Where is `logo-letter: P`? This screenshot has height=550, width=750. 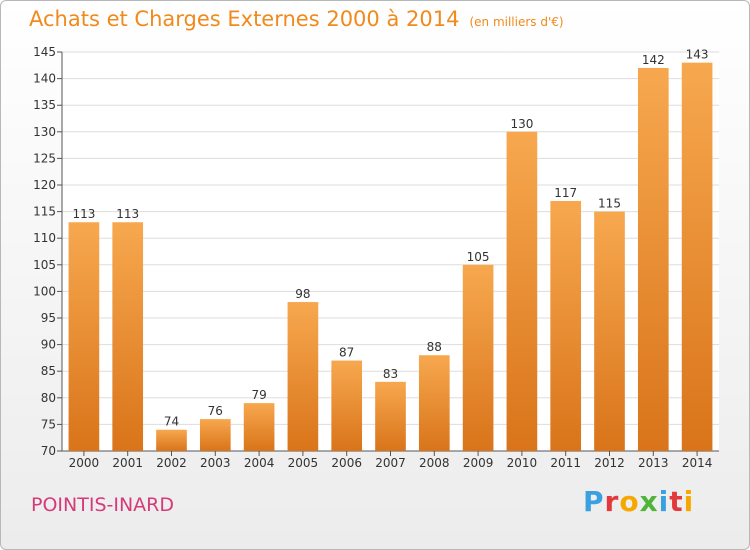 logo-letter: P is located at coordinates (594, 501).